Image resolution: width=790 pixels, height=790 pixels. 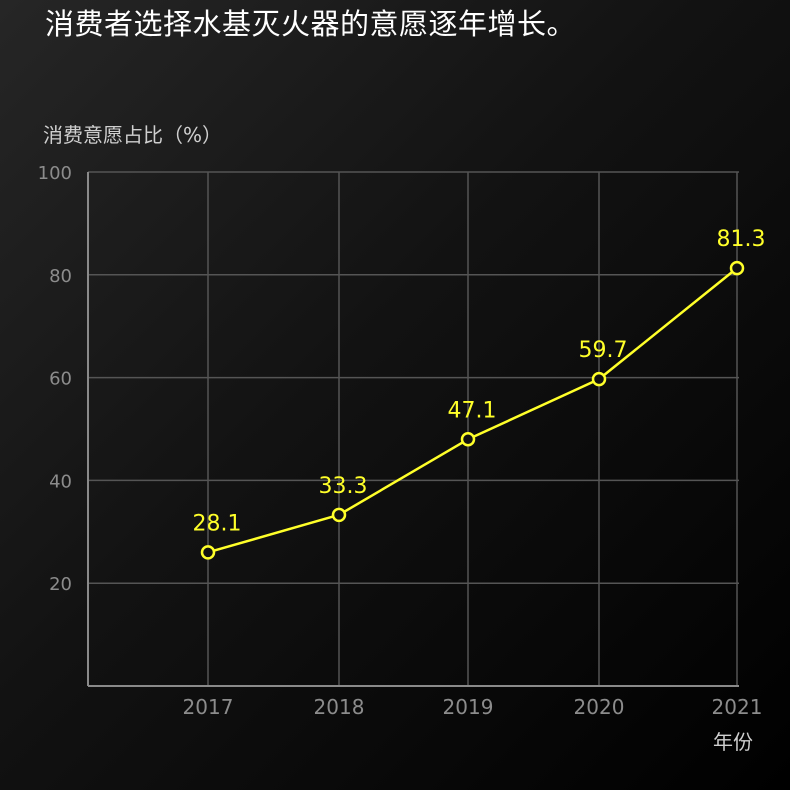 What do you see at coordinates (217, 523) in the screenshot?
I see `data-label: 28.1` at bounding box center [217, 523].